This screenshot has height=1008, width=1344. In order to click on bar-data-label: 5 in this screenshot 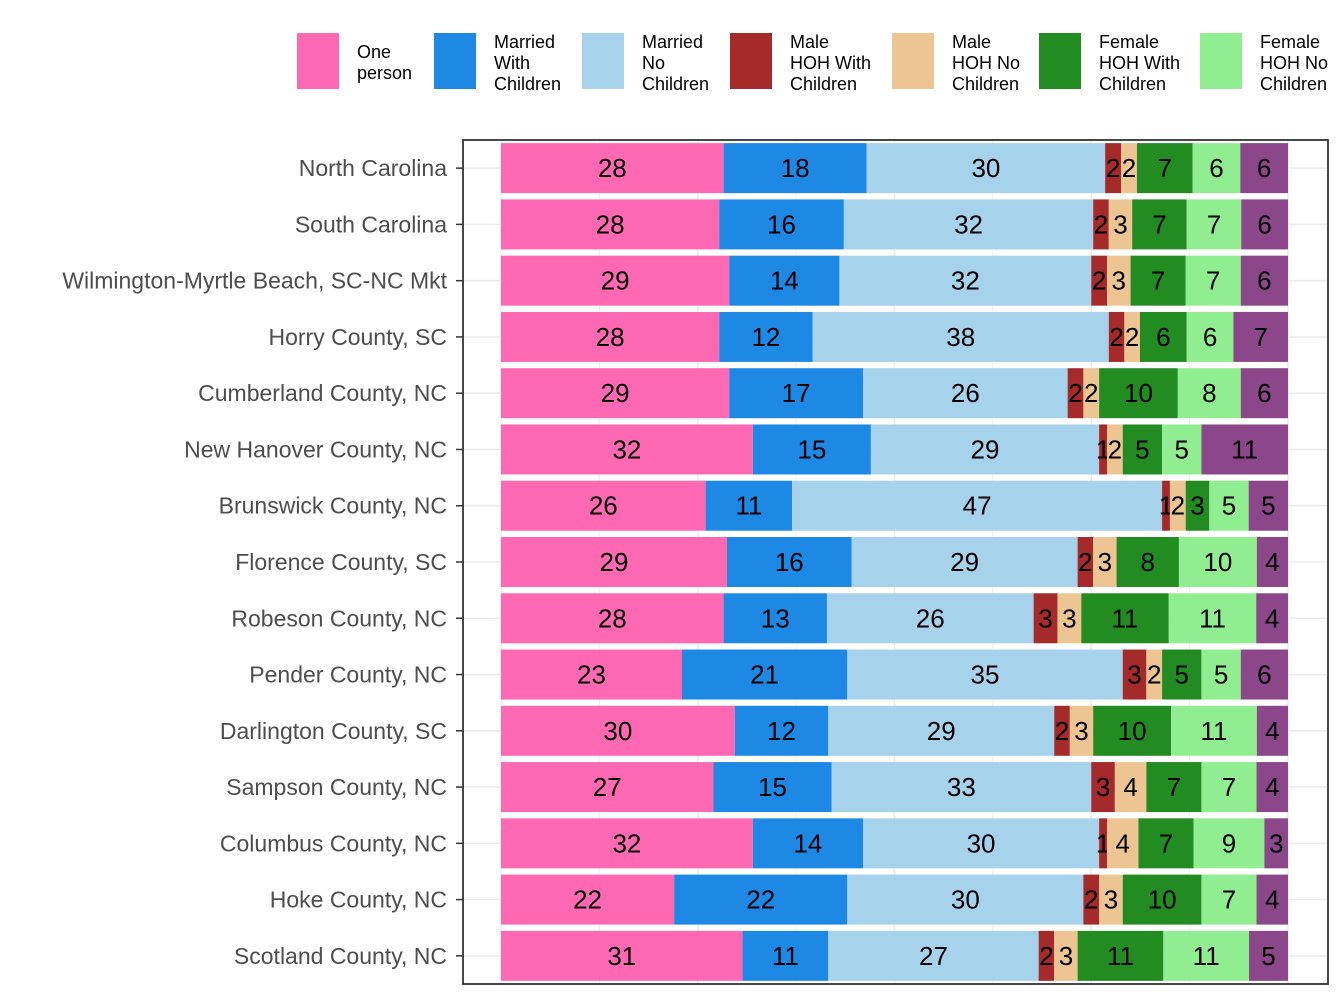, I will do `click(1268, 956)`.